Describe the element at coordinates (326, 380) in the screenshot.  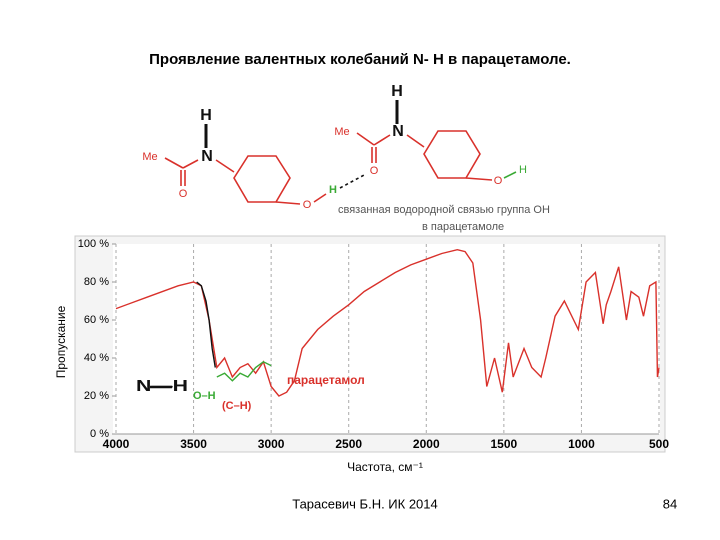
I see `legend-label: парацетамол` at that location.